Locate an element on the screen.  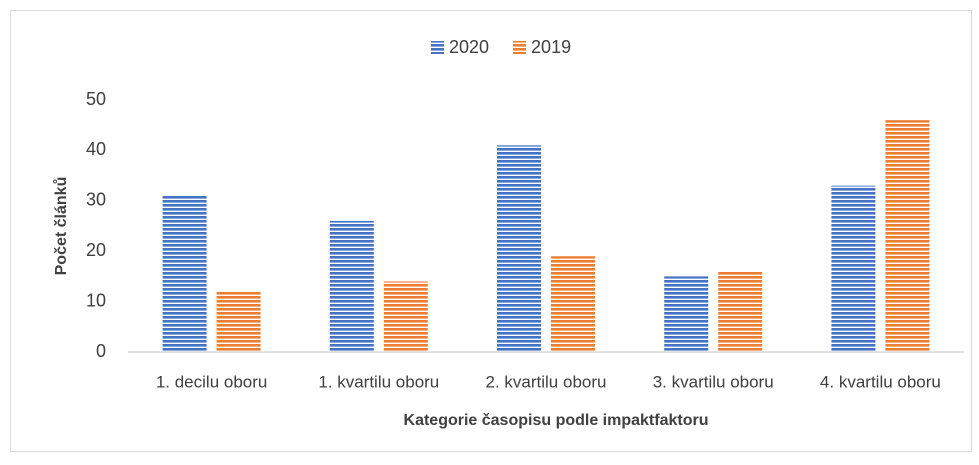
x-tick-label: 3. kvartilu oboru is located at coordinates (713, 381).